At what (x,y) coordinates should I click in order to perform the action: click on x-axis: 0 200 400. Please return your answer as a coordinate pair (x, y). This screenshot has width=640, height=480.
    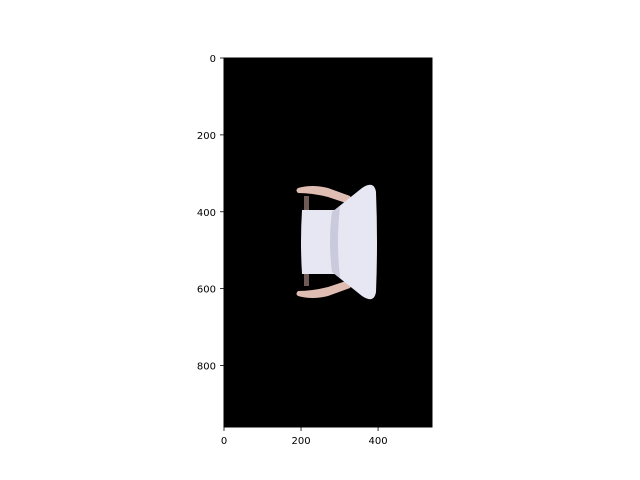
    Looking at the image, I should click on (304, 437).